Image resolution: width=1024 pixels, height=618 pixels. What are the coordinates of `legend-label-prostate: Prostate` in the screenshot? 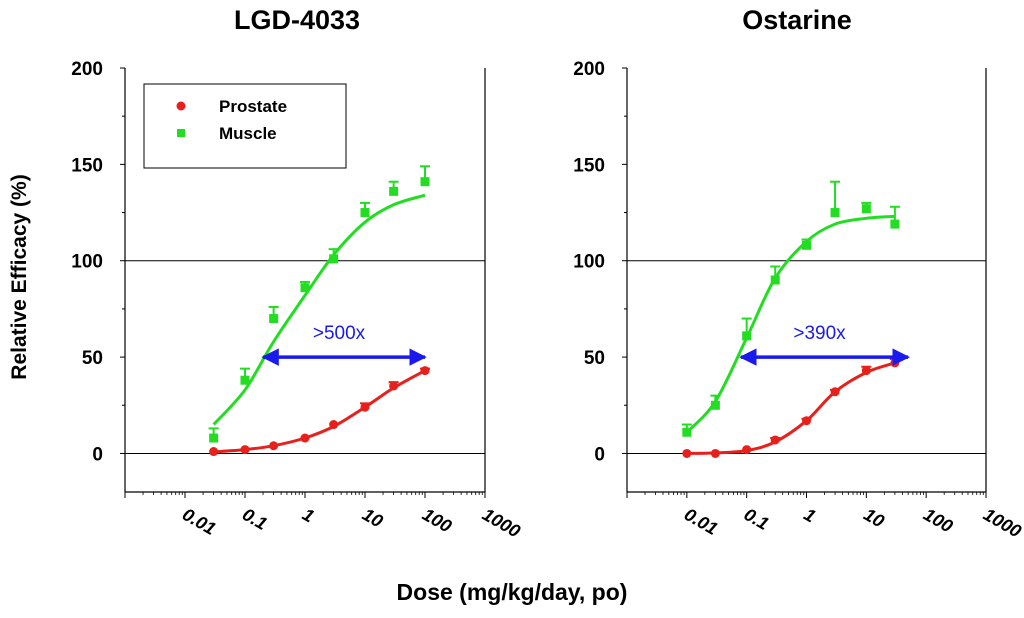 It's located at (253, 106).